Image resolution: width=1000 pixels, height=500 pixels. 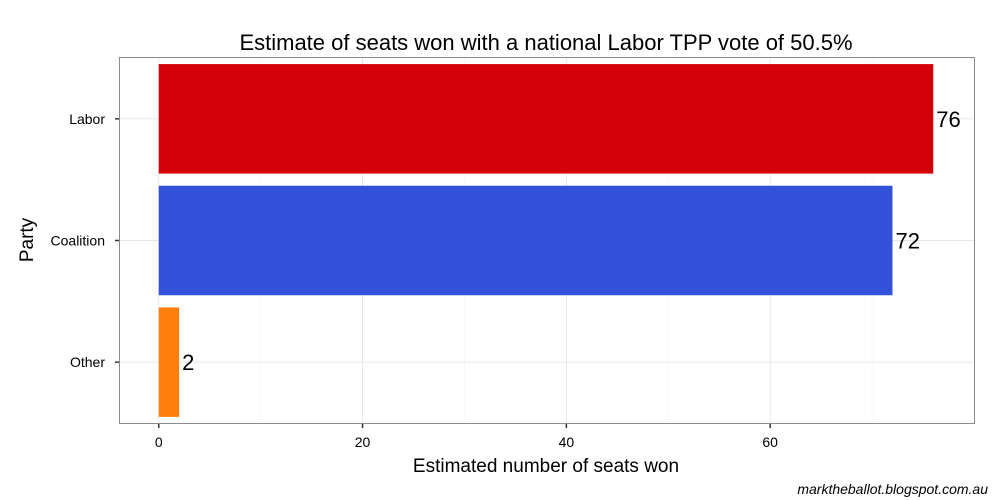 I want to click on y-axis-title: Party, so click(x=27, y=239).